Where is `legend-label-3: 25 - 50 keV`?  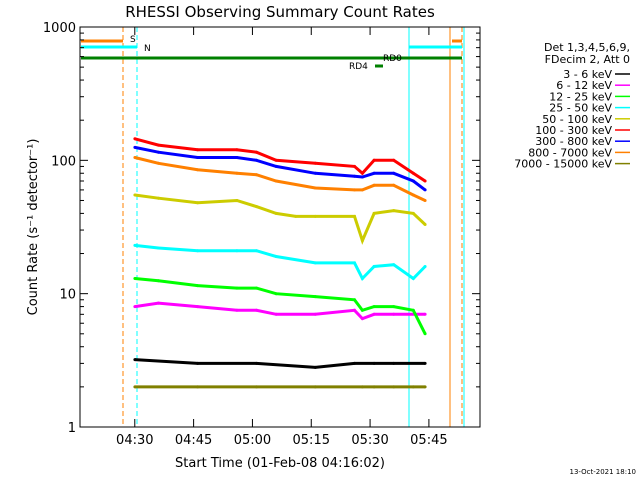 legend-label-3: 25 - 50 keV is located at coordinates (580, 108).